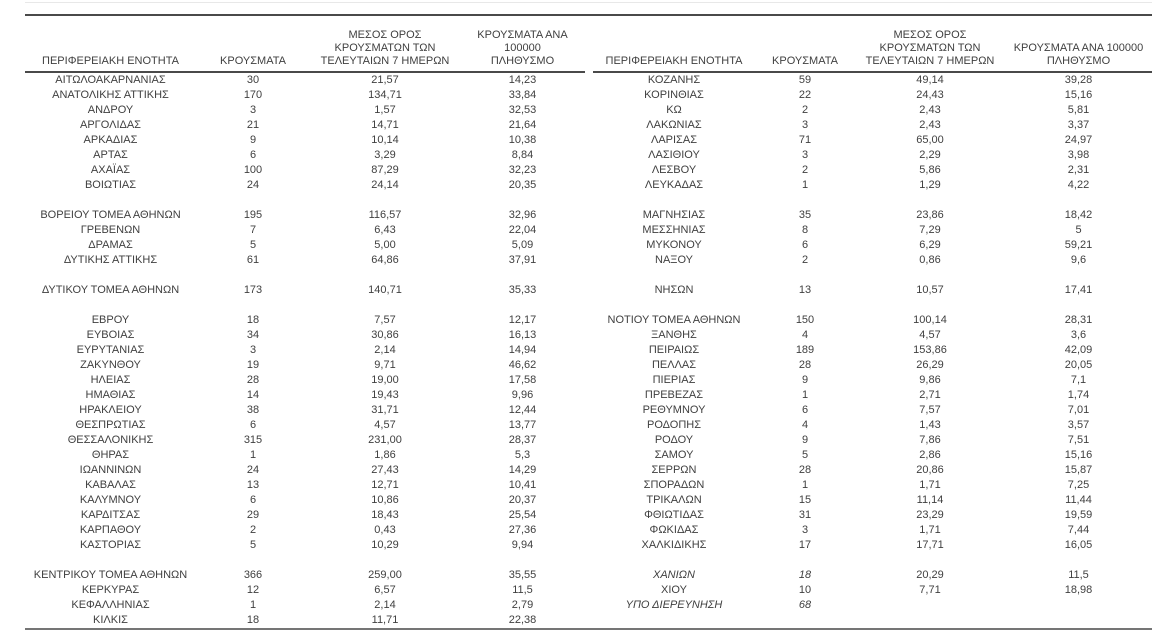  What do you see at coordinates (110, 185) in the screenshot?
I see `cell-region: ΒΟΙΩΤΙΑΣ` at bounding box center [110, 185].